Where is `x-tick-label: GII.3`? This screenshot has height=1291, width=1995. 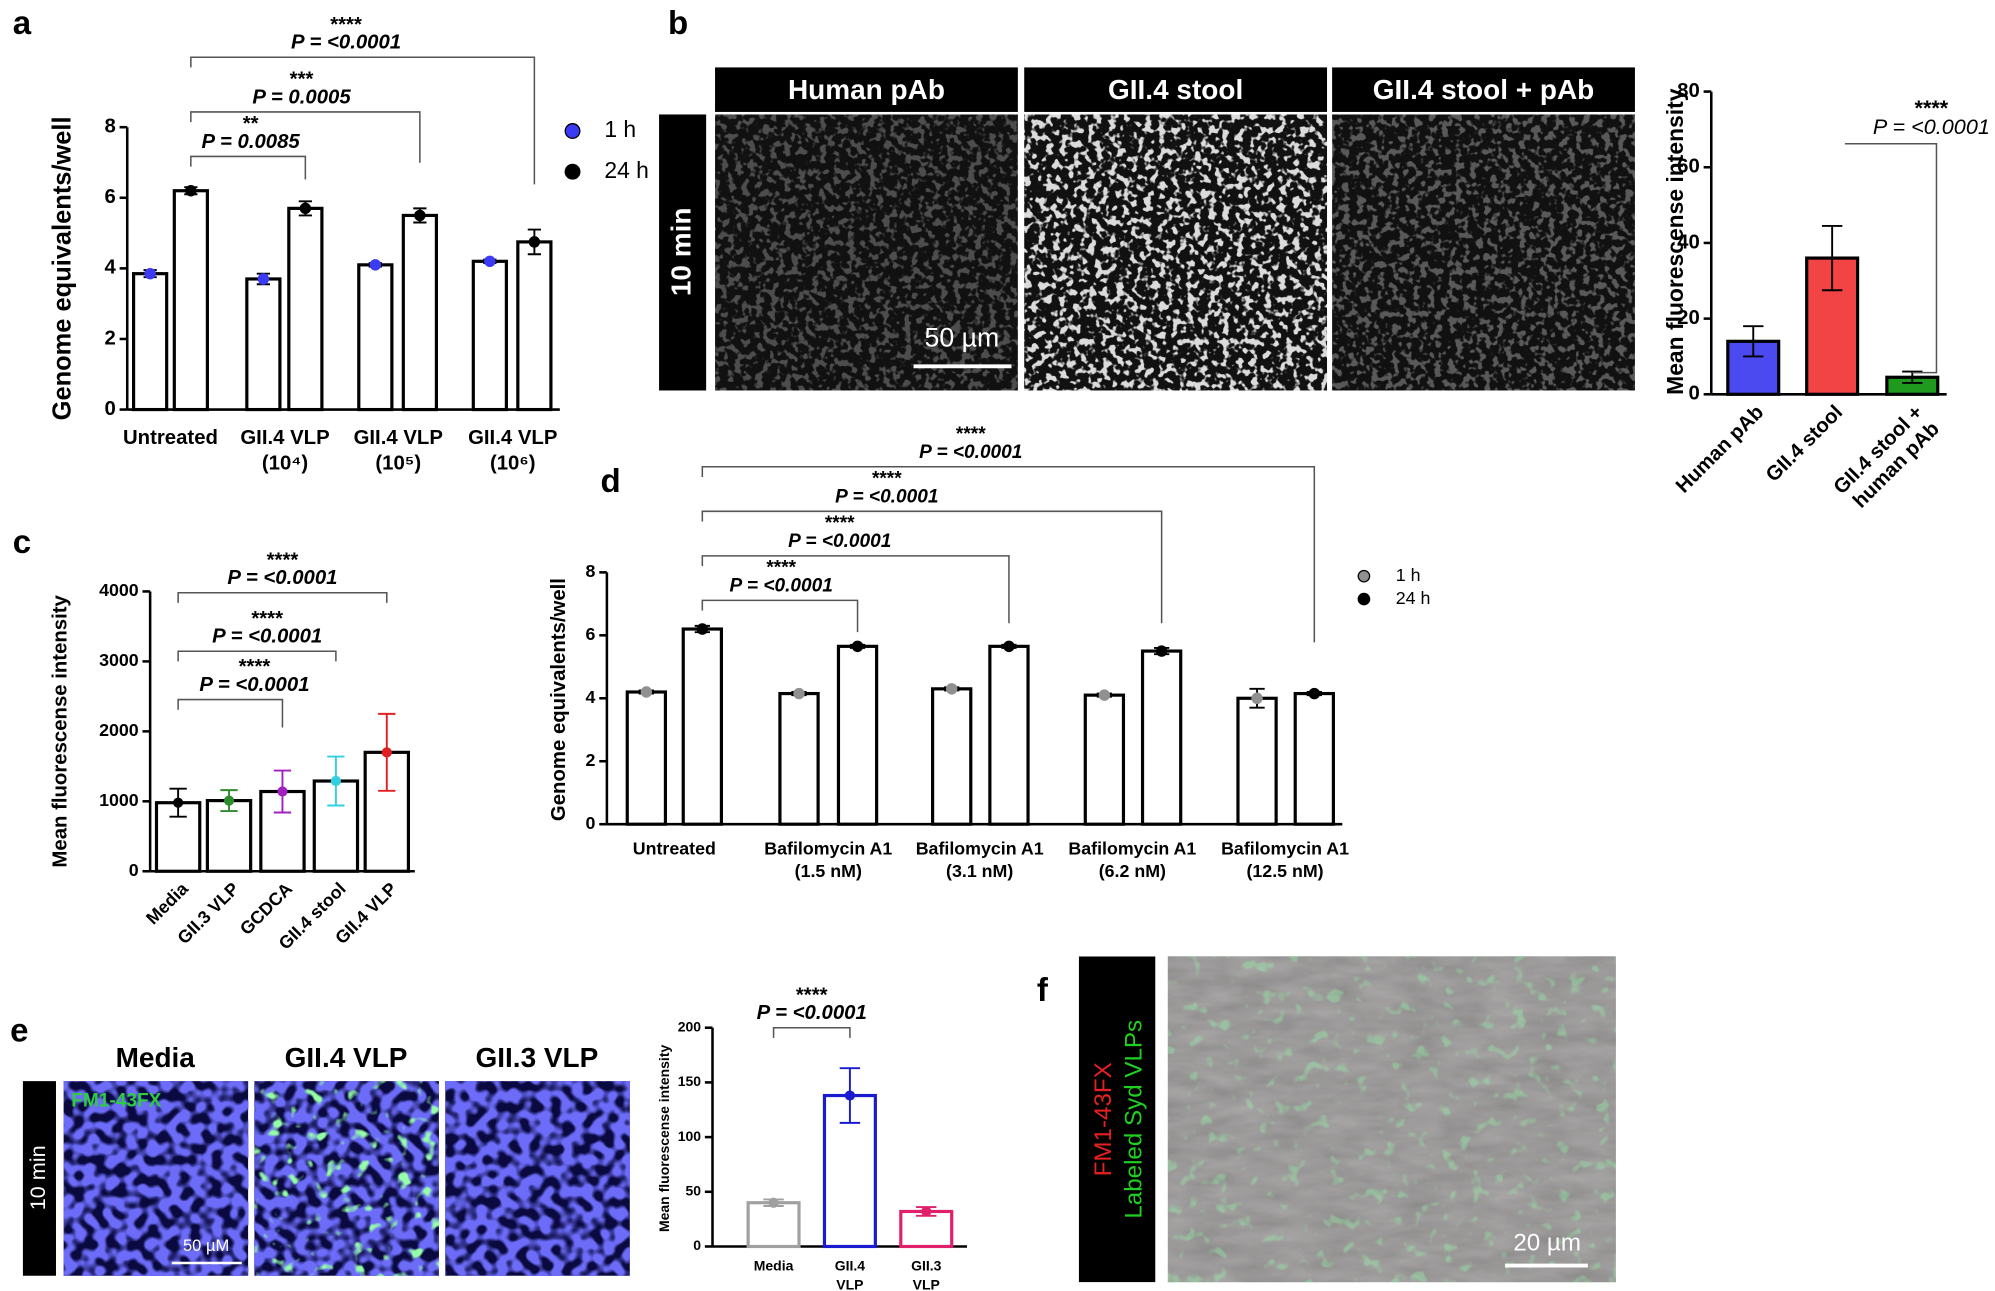 x-tick-label: GII.3 is located at coordinates (926, 1266).